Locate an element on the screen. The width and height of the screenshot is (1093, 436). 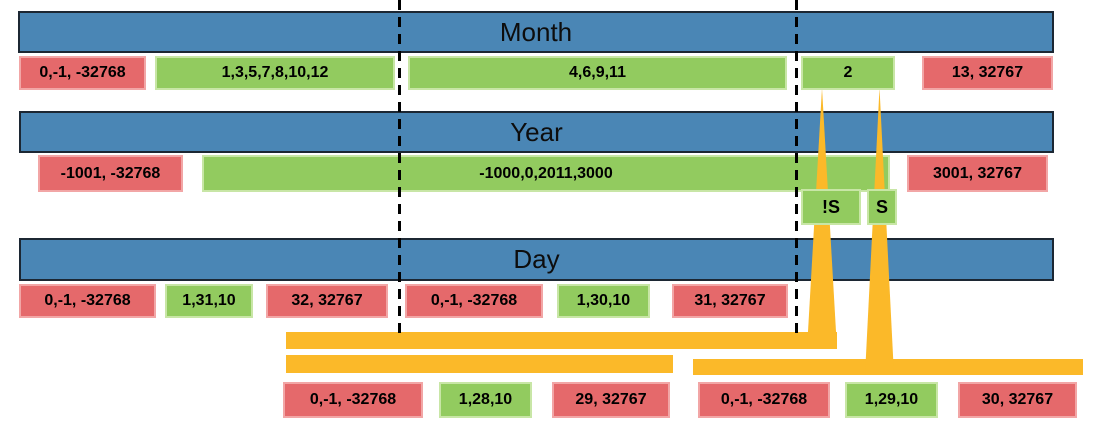
month-valid-february-box: 2 is located at coordinates (848, 73).